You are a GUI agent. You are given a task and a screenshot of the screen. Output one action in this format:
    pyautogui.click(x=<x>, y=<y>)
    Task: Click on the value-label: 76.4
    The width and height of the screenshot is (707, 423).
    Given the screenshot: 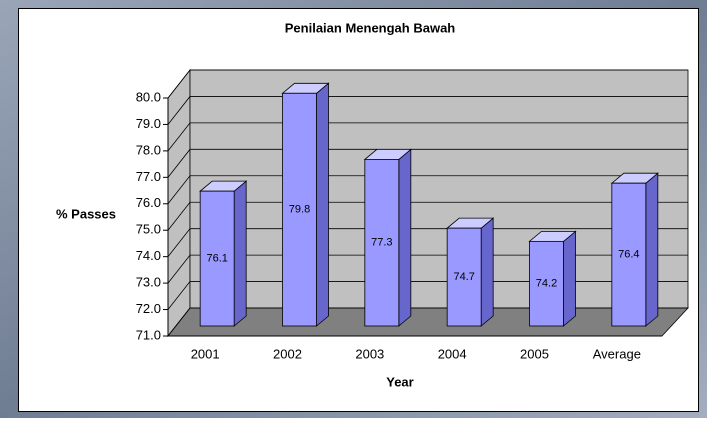 What is the action you would take?
    pyautogui.click(x=628, y=255)
    